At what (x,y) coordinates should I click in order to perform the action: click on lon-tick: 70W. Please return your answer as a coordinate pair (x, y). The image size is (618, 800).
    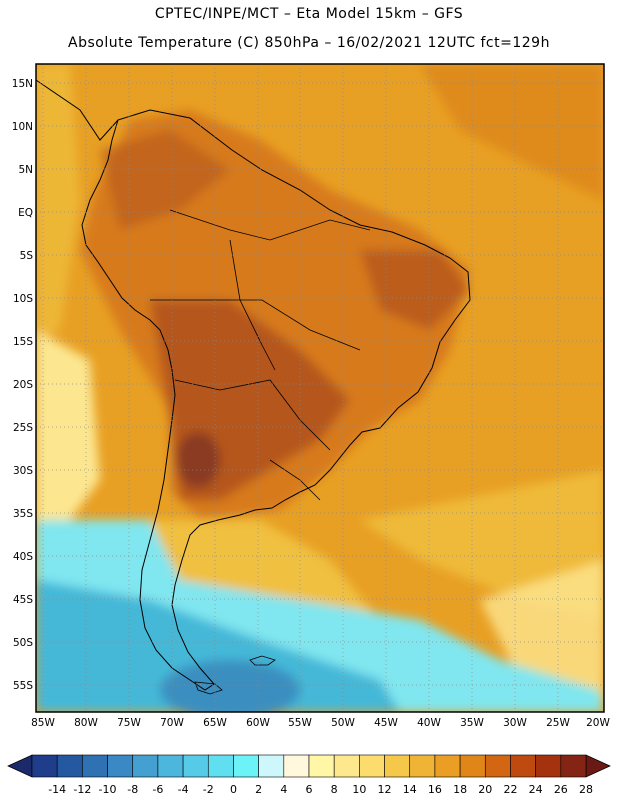
    Looking at the image, I should click on (172, 723).